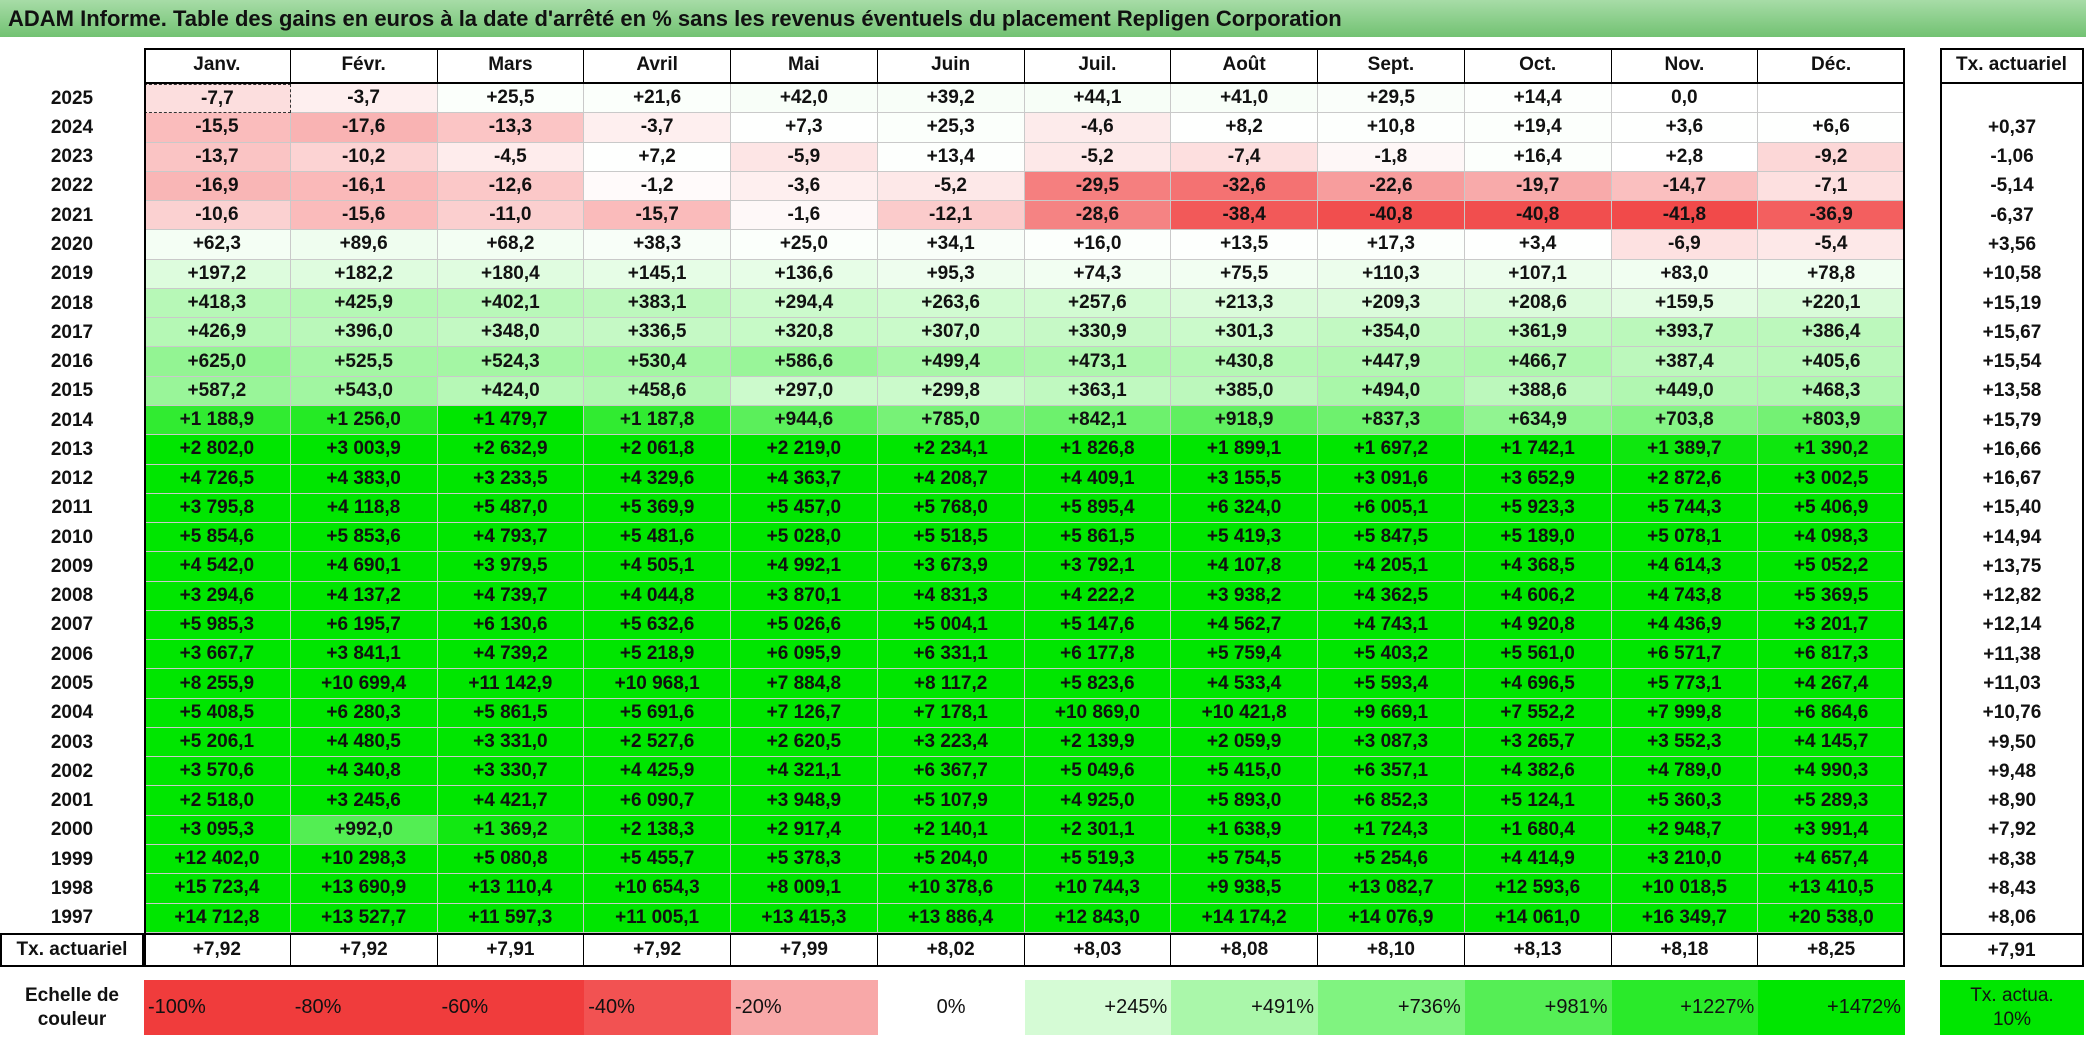 Image resolution: width=2086 pixels, height=1037 pixels. I want to click on cell: +2 139,9, so click(1098, 742).